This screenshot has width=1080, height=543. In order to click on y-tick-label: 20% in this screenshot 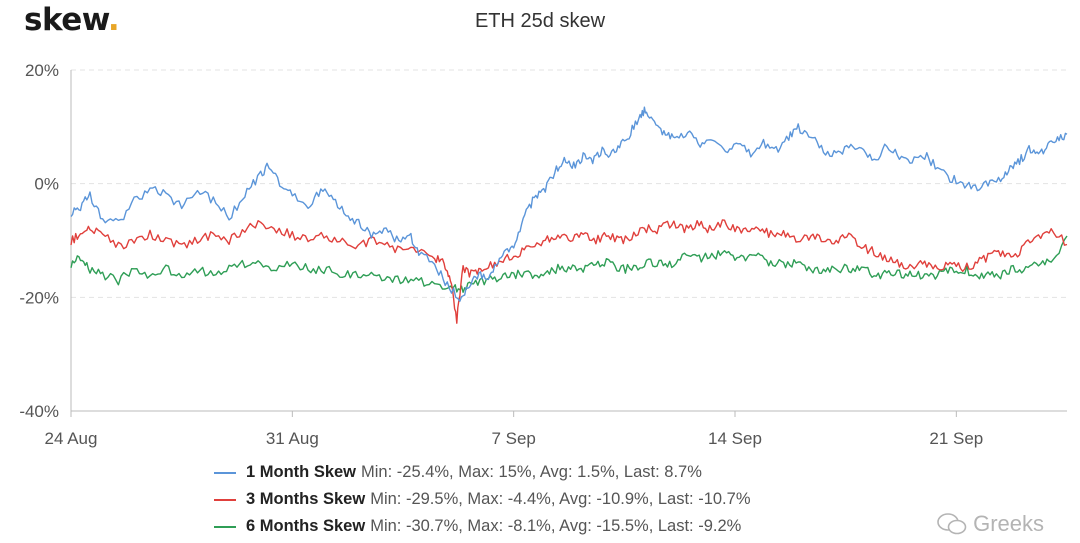, I will do `click(42, 70)`.